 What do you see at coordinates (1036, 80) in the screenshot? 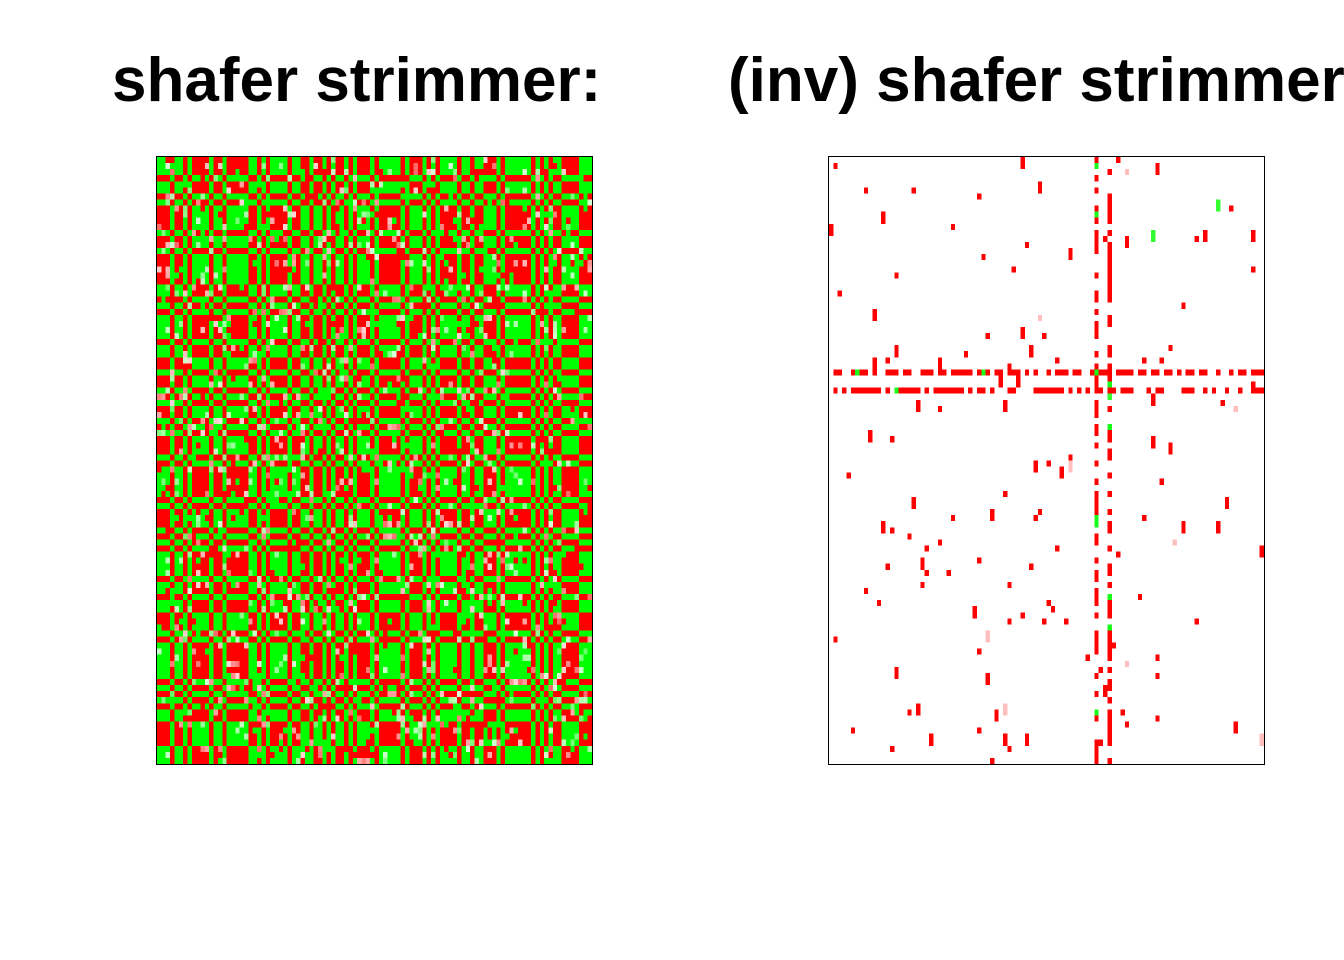
I see `chart-title-right: (inv) shafer strimmer` at bounding box center [1036, 80].